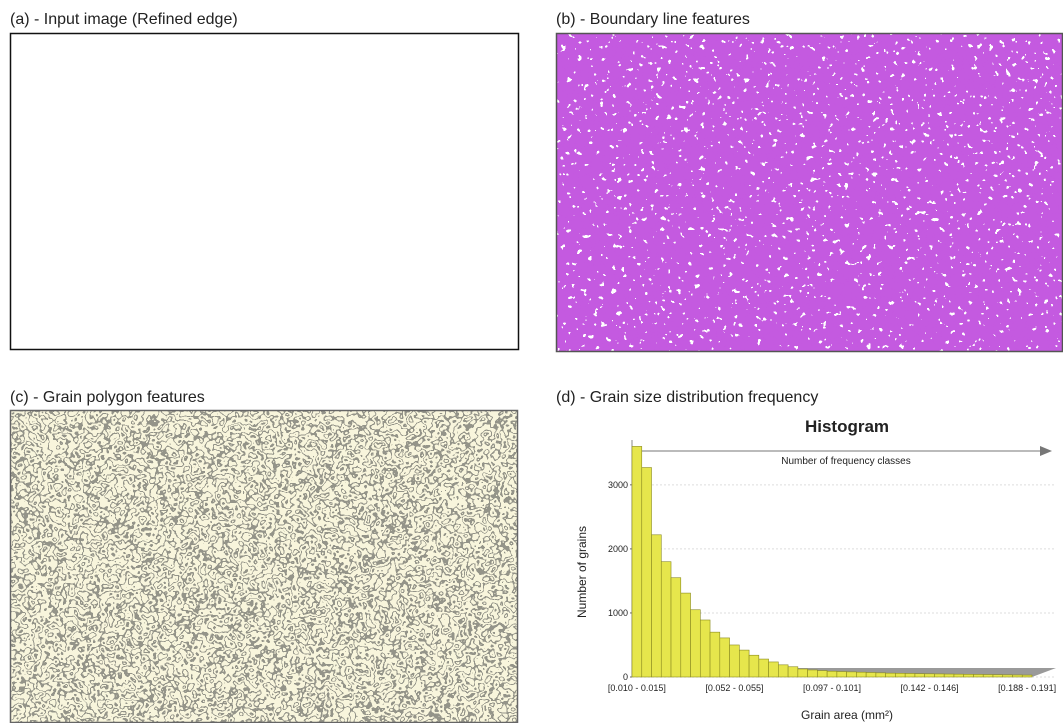 Image resolution: width=1063 pixels, height=728 pixels. Describe the element at coordinates (846, 461) in the screenshot. I see `annotation: Number of frequency classes` at that location.